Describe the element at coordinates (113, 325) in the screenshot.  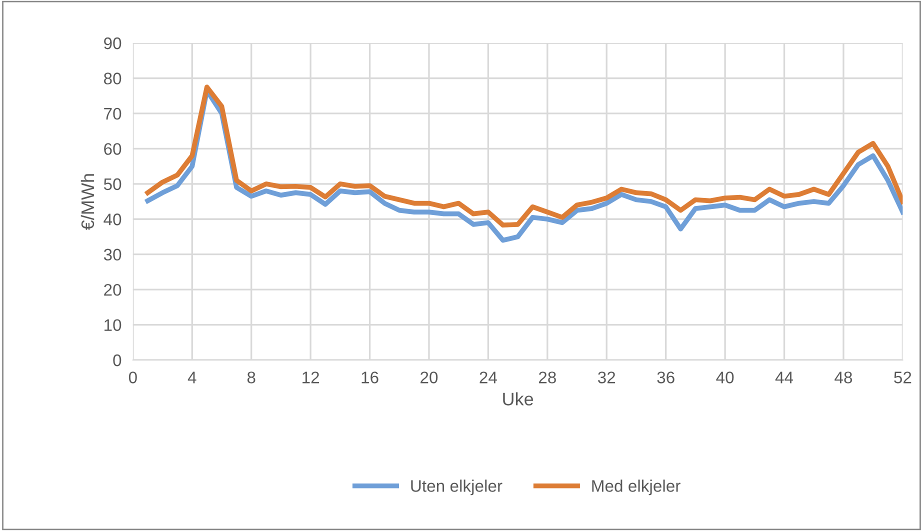
I see `y-tick-label: 10` at that location.